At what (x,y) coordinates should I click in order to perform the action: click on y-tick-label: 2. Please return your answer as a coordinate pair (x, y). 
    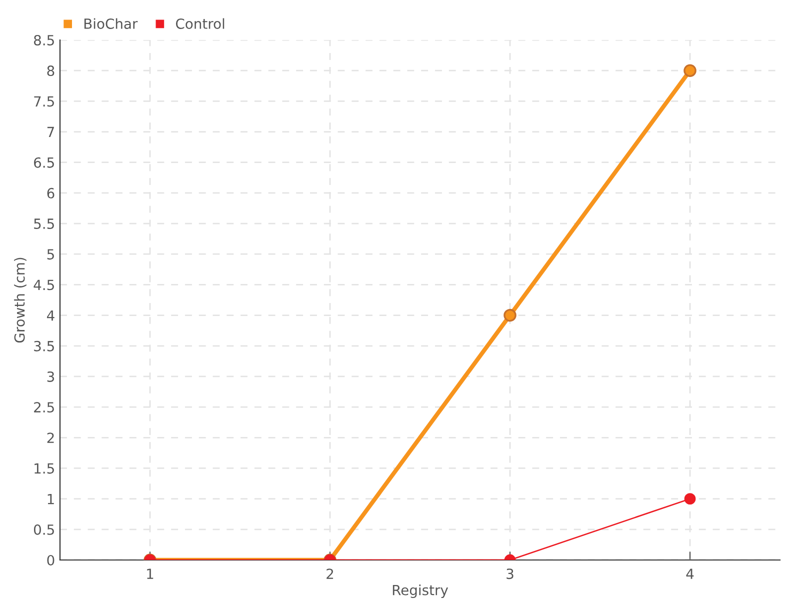
    Looking at the image, I should click on (50, 437).